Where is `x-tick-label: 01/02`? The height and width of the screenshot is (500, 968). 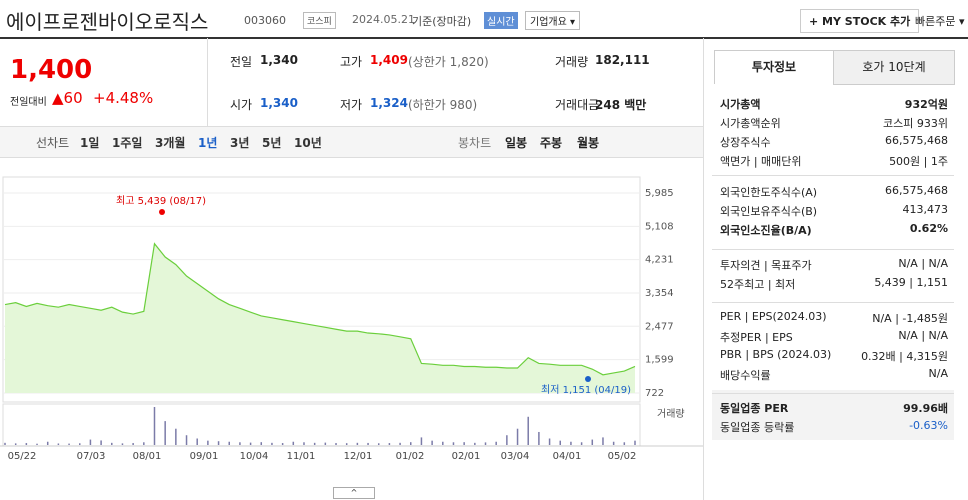
x-tick-label: 01/02 is located at coordinates (410, 456).